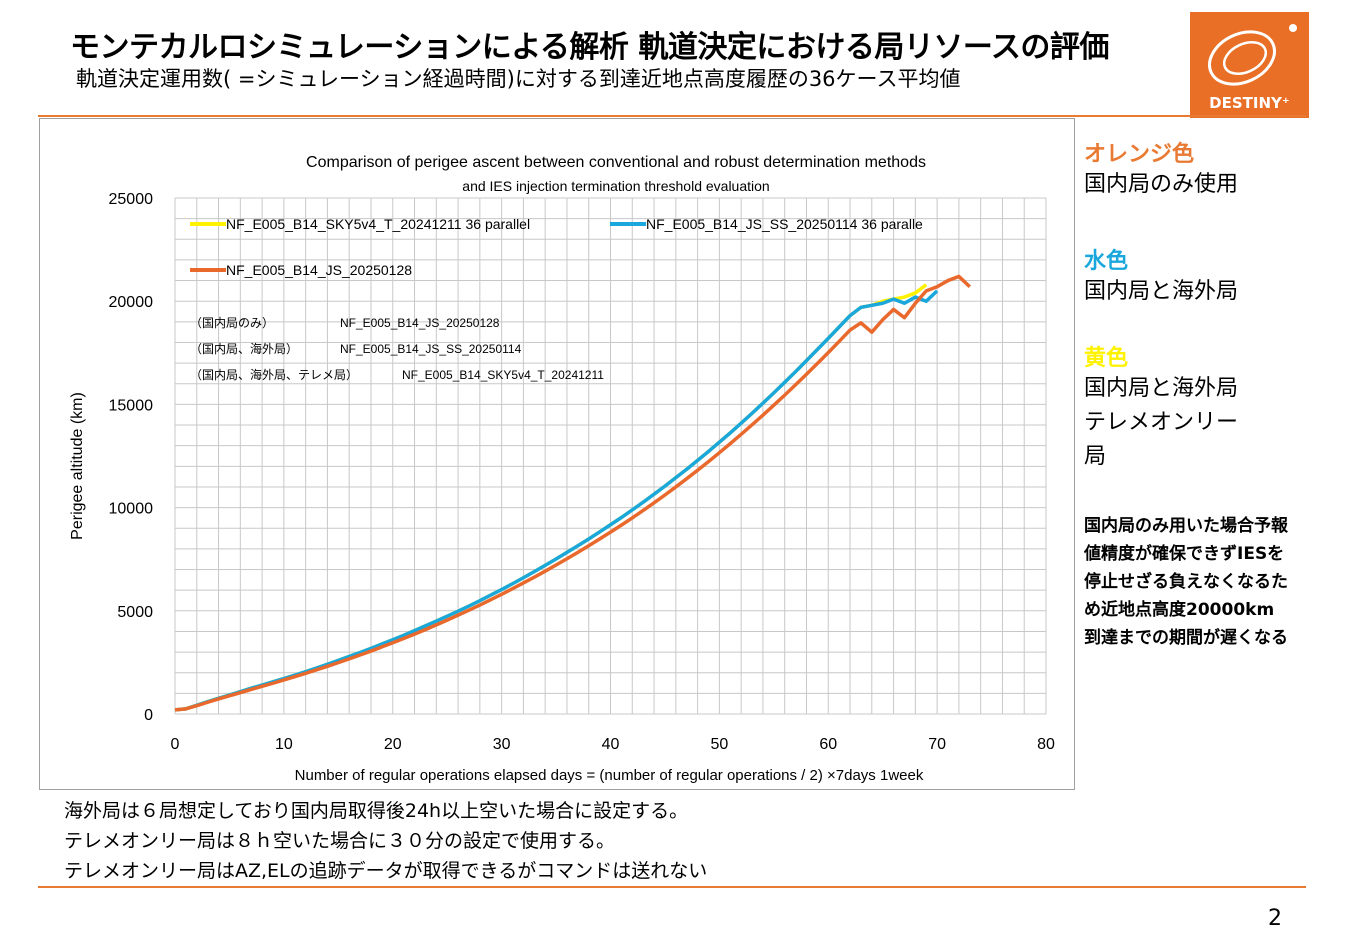 This screenshot has width=1346, height=952. I want to click on logo-text: DESTINY⁺, so click(1249, 103).